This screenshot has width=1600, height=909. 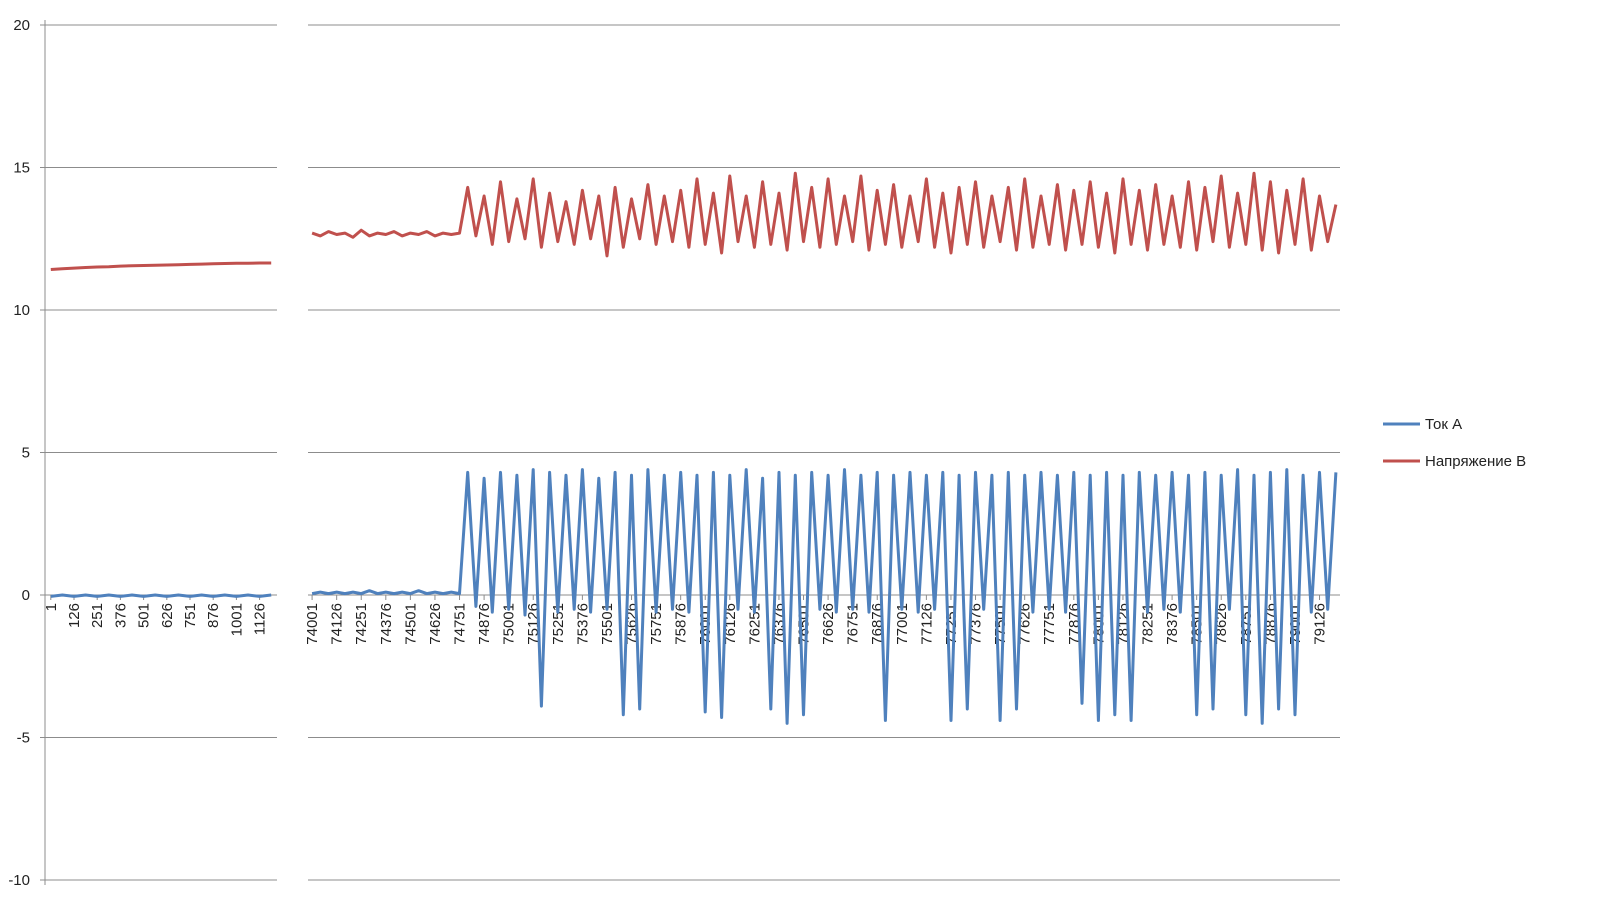 What do you see at coordinates (1098, 624) in the screenshot?
I see `x-tick-label: 78001` at bounding box center [1098, 624].